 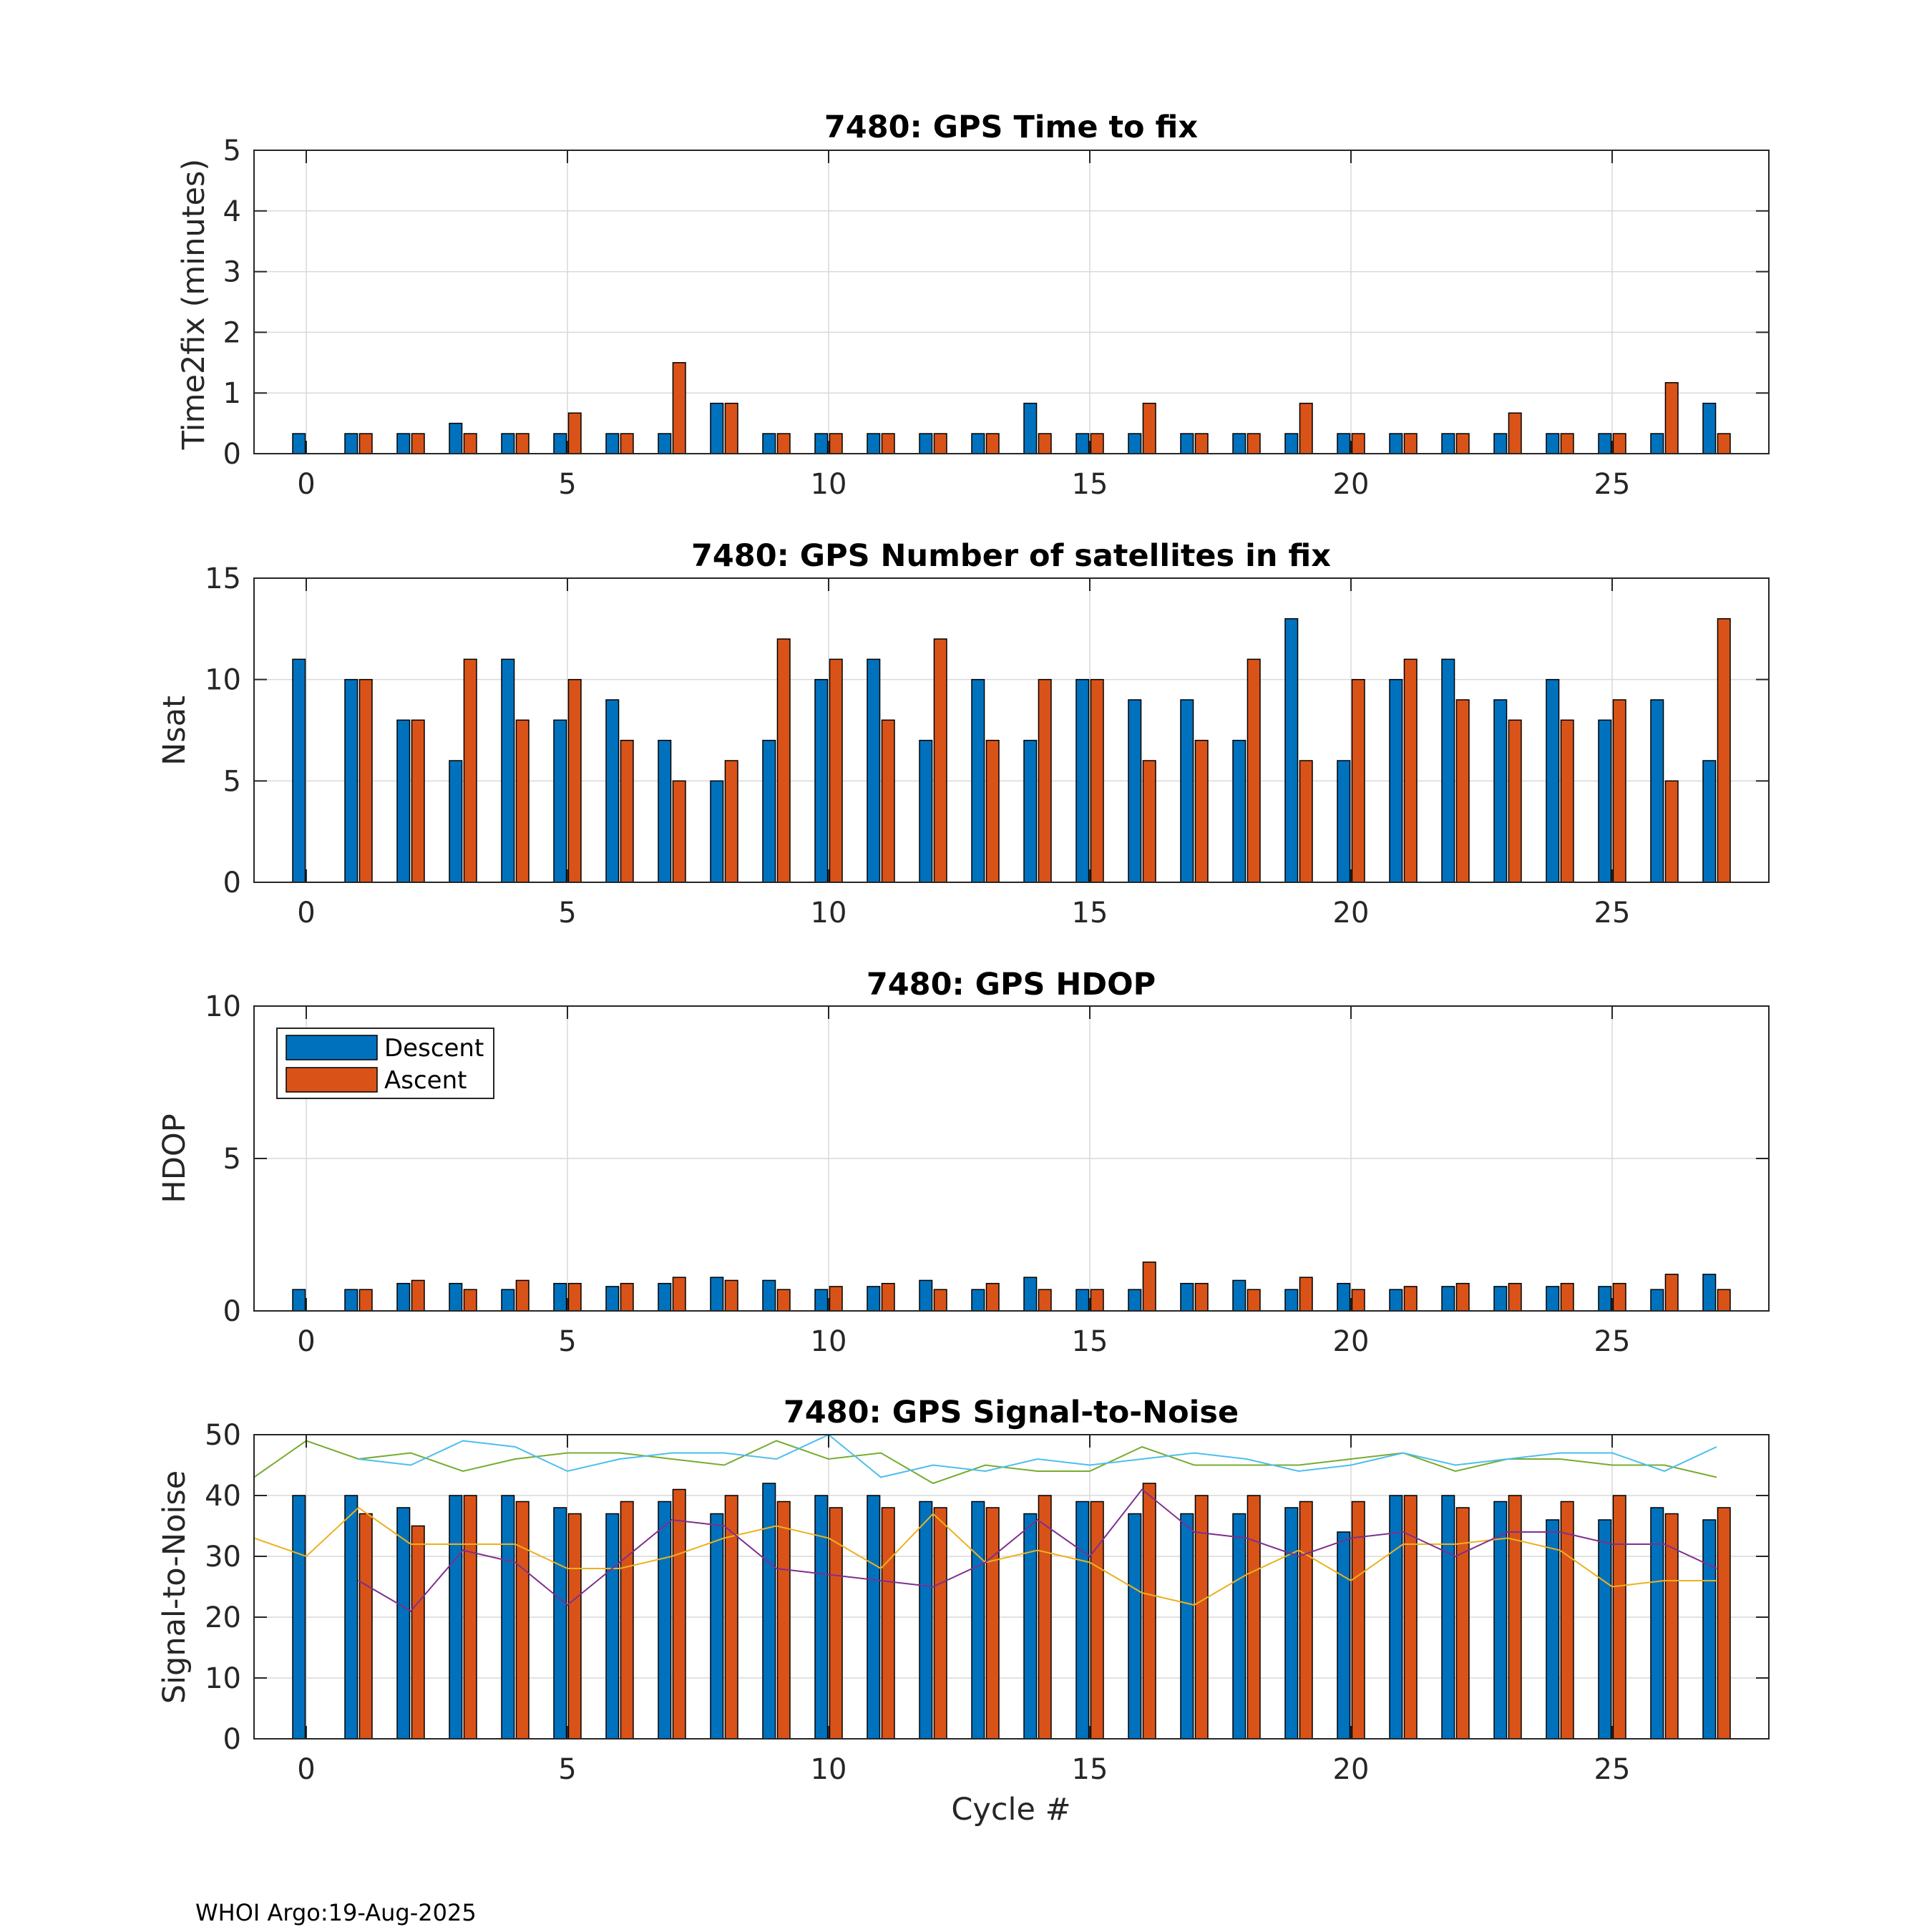 I want to click on y-axis-label: HDOP, so click(x=174, y=1158).